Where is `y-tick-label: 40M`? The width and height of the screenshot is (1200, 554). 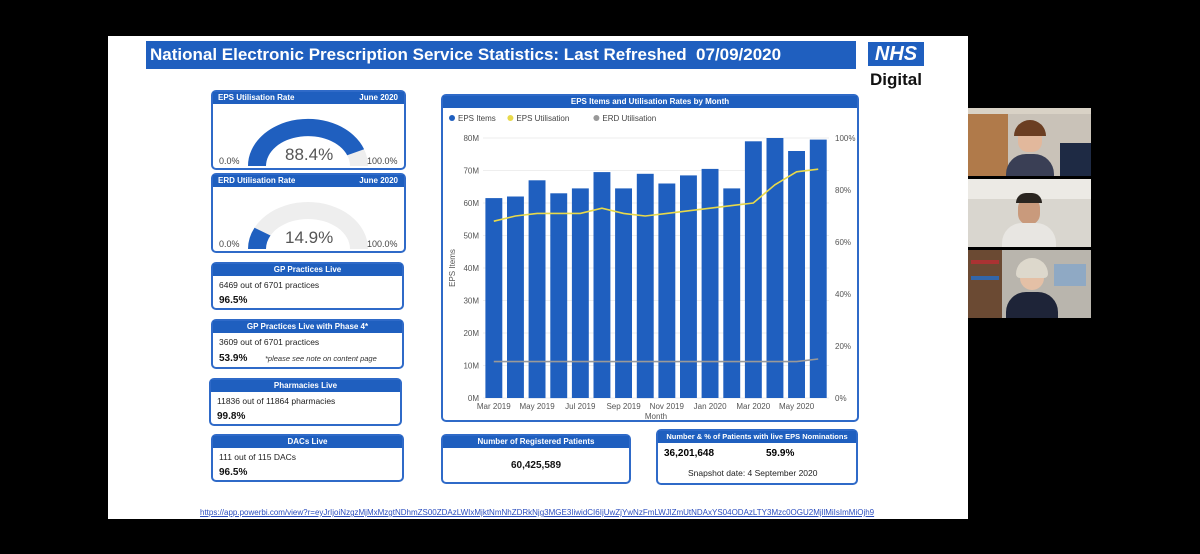
y-tick-label: 40M is located at coordinates (471, 268).